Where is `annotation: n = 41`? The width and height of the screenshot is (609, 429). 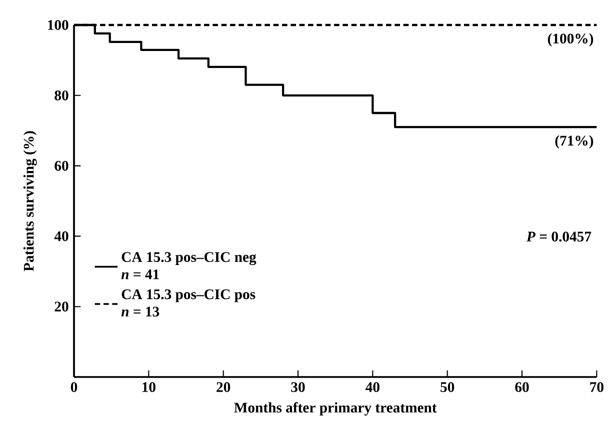 annotation: n = 41 is located at coordinates (140, 274).